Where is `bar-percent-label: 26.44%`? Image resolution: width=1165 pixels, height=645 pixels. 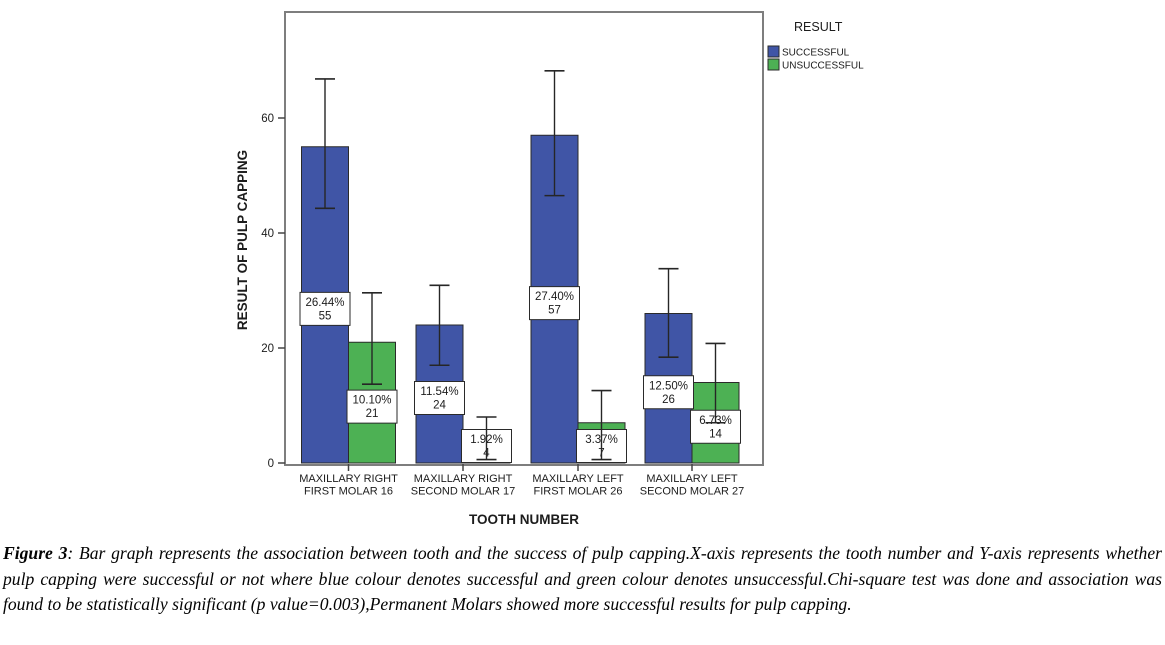
bar-percent-label: 26.44% is located at coordinates (324, 303).